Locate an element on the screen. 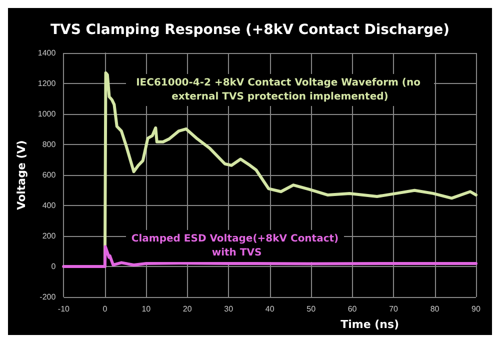 The image size is (500, 343). x-tick-label: 10 is located at coordinates (147, 309).